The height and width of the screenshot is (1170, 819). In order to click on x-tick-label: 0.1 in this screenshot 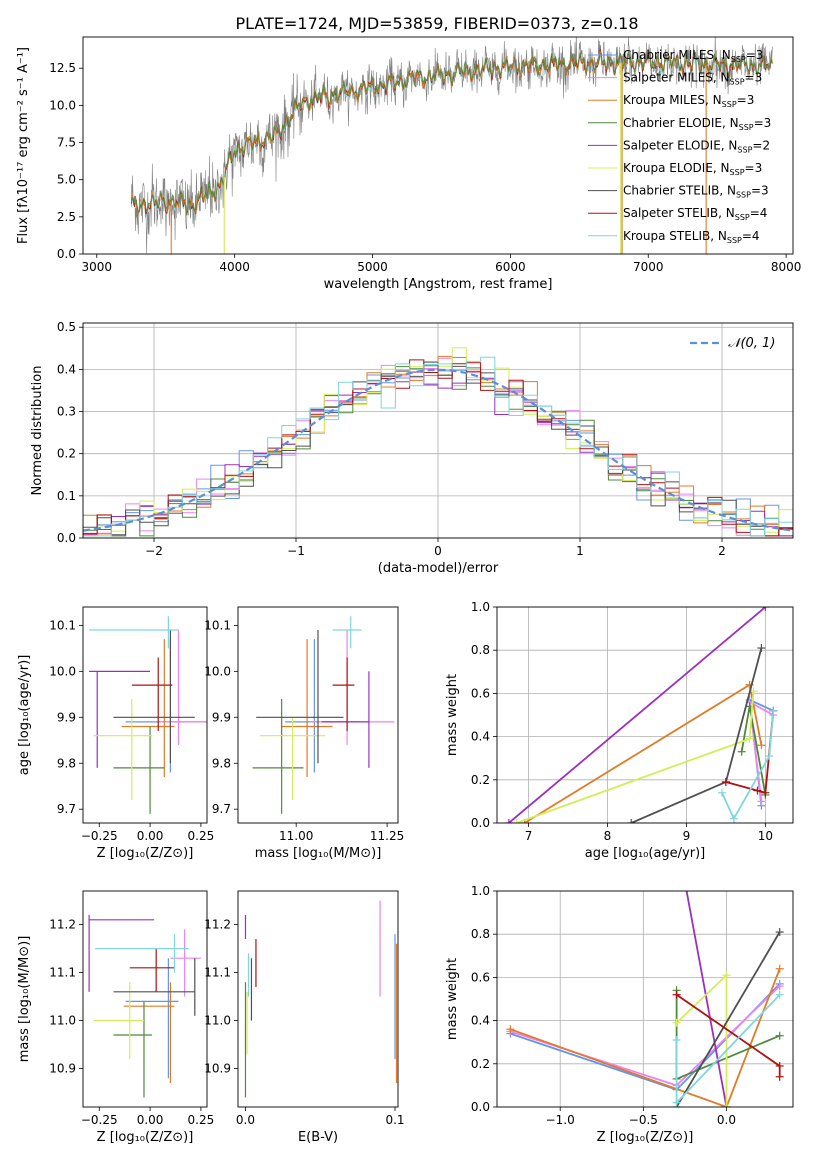, I will do `click(394, 1120)`.